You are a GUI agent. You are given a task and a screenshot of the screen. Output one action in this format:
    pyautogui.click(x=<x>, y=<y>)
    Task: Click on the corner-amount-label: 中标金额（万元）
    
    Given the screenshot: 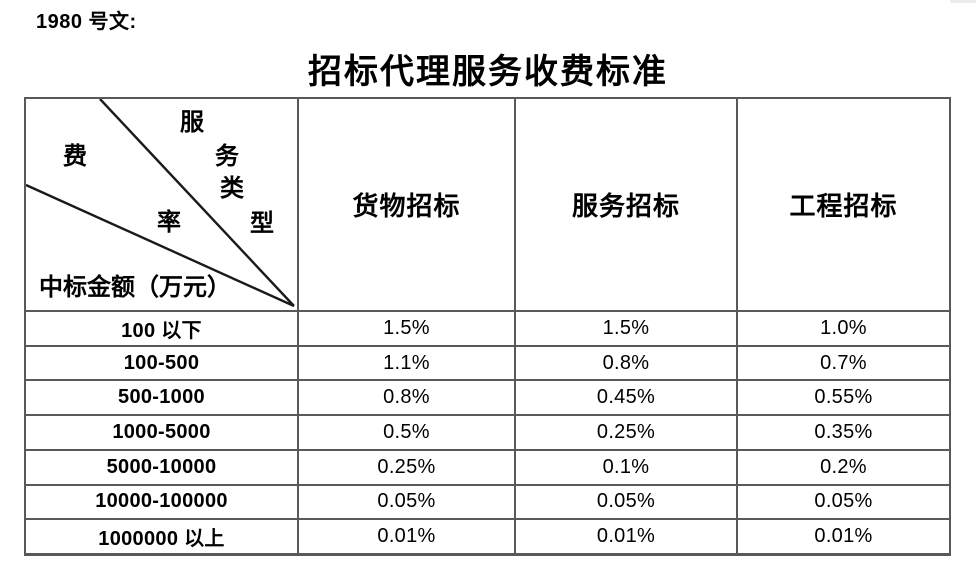 What is the action you would take?
    pyautogui.click(x=135, y=288)
    